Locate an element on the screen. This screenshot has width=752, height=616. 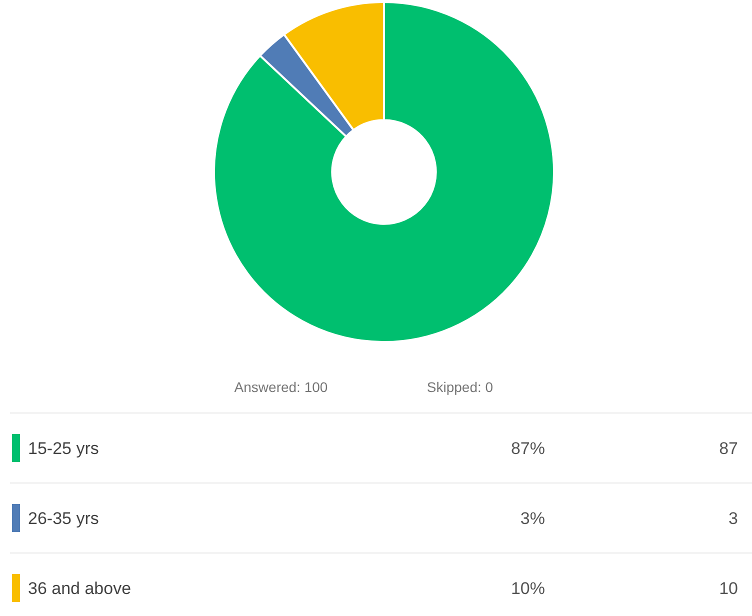
text: 3 is located at coordinates (733, 518).